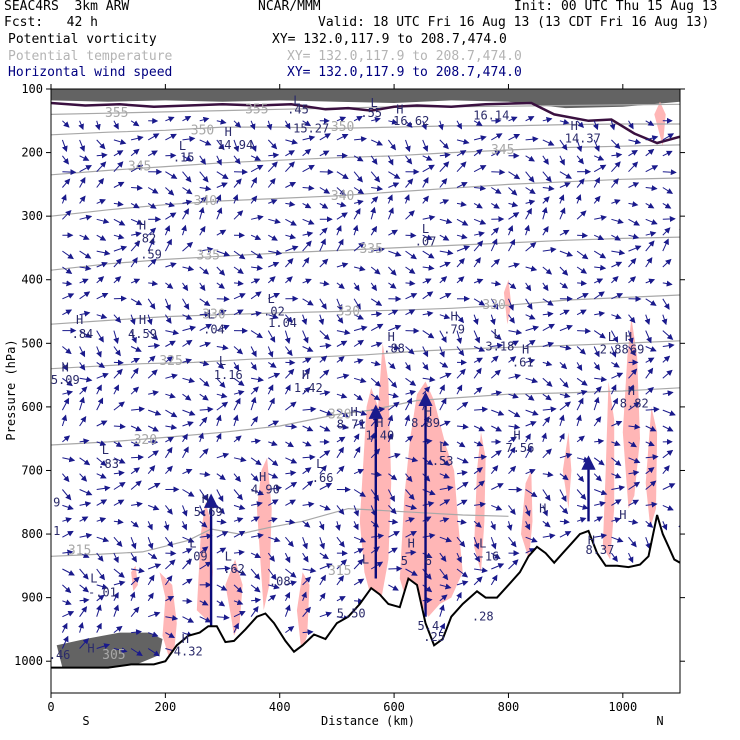 Image resolution: width=740 pixels, height=740 pixels. What do you see at coordinates (280, 582) in the screenshot?
I see `pv-extremum-label: .08` at bounding box center [280, 582].